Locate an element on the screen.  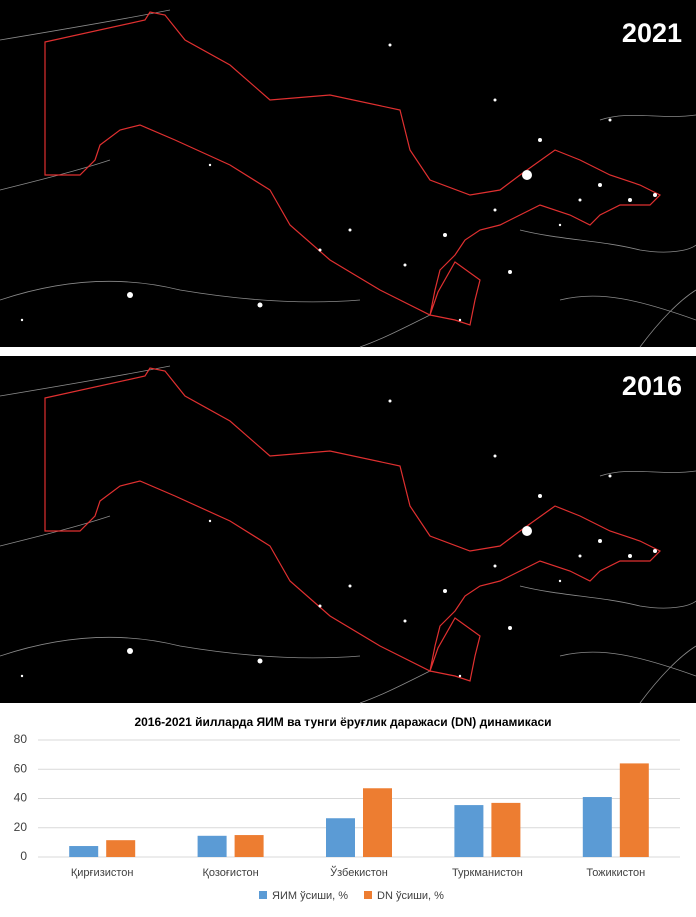
y-tick-label: 40 is located at coordinates (21, 798).